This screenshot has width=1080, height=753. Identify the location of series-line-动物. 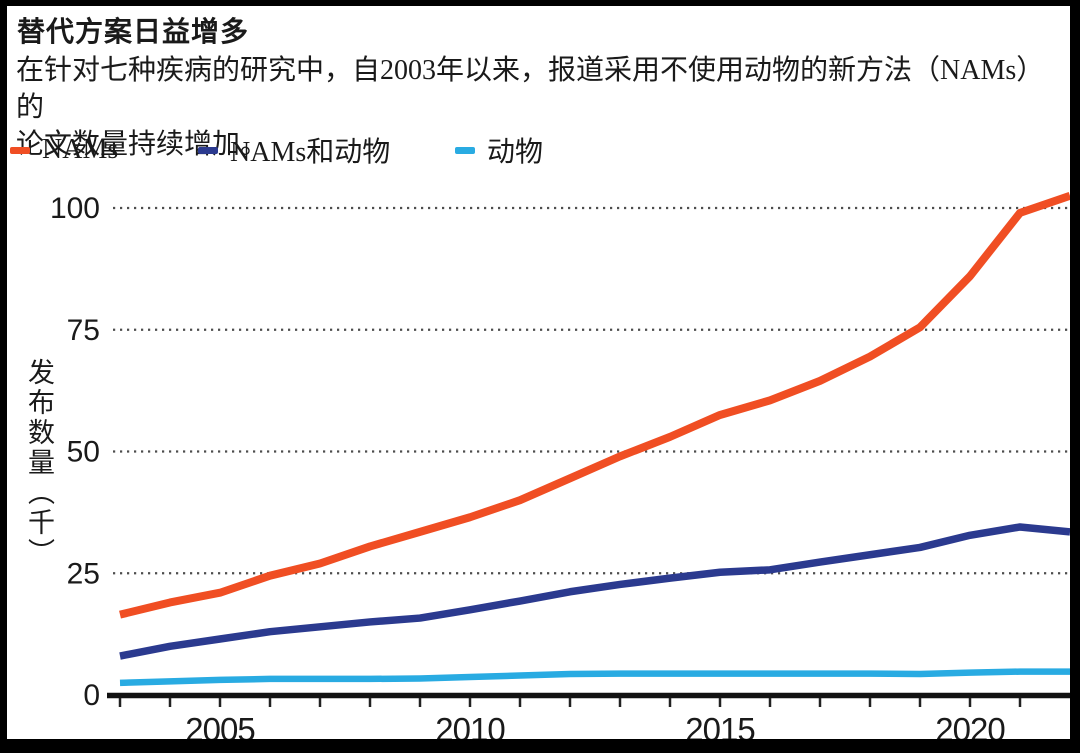
(594, 677).